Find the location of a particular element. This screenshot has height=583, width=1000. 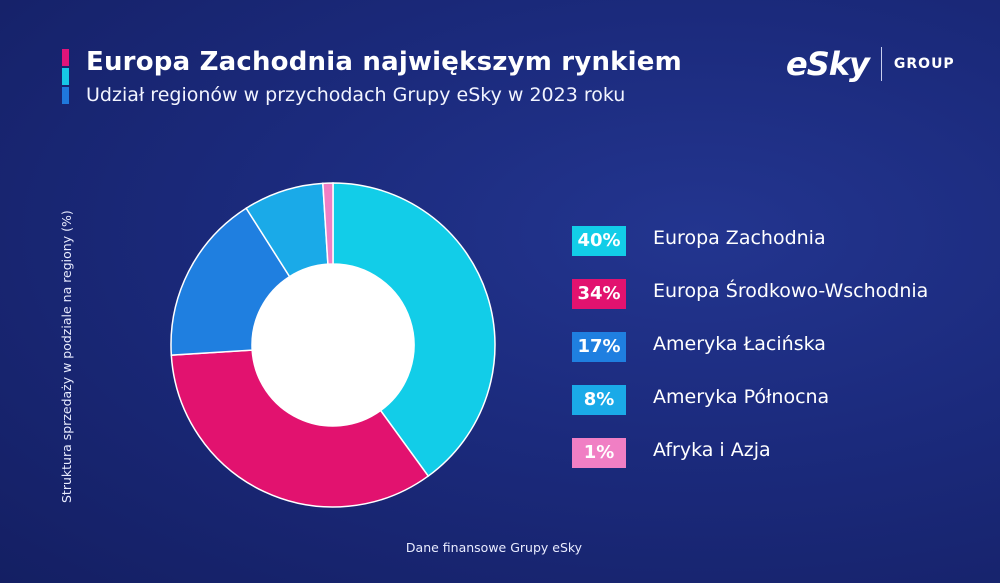

legend-label: Afryka i Azja is located at coordinates (712, 450).